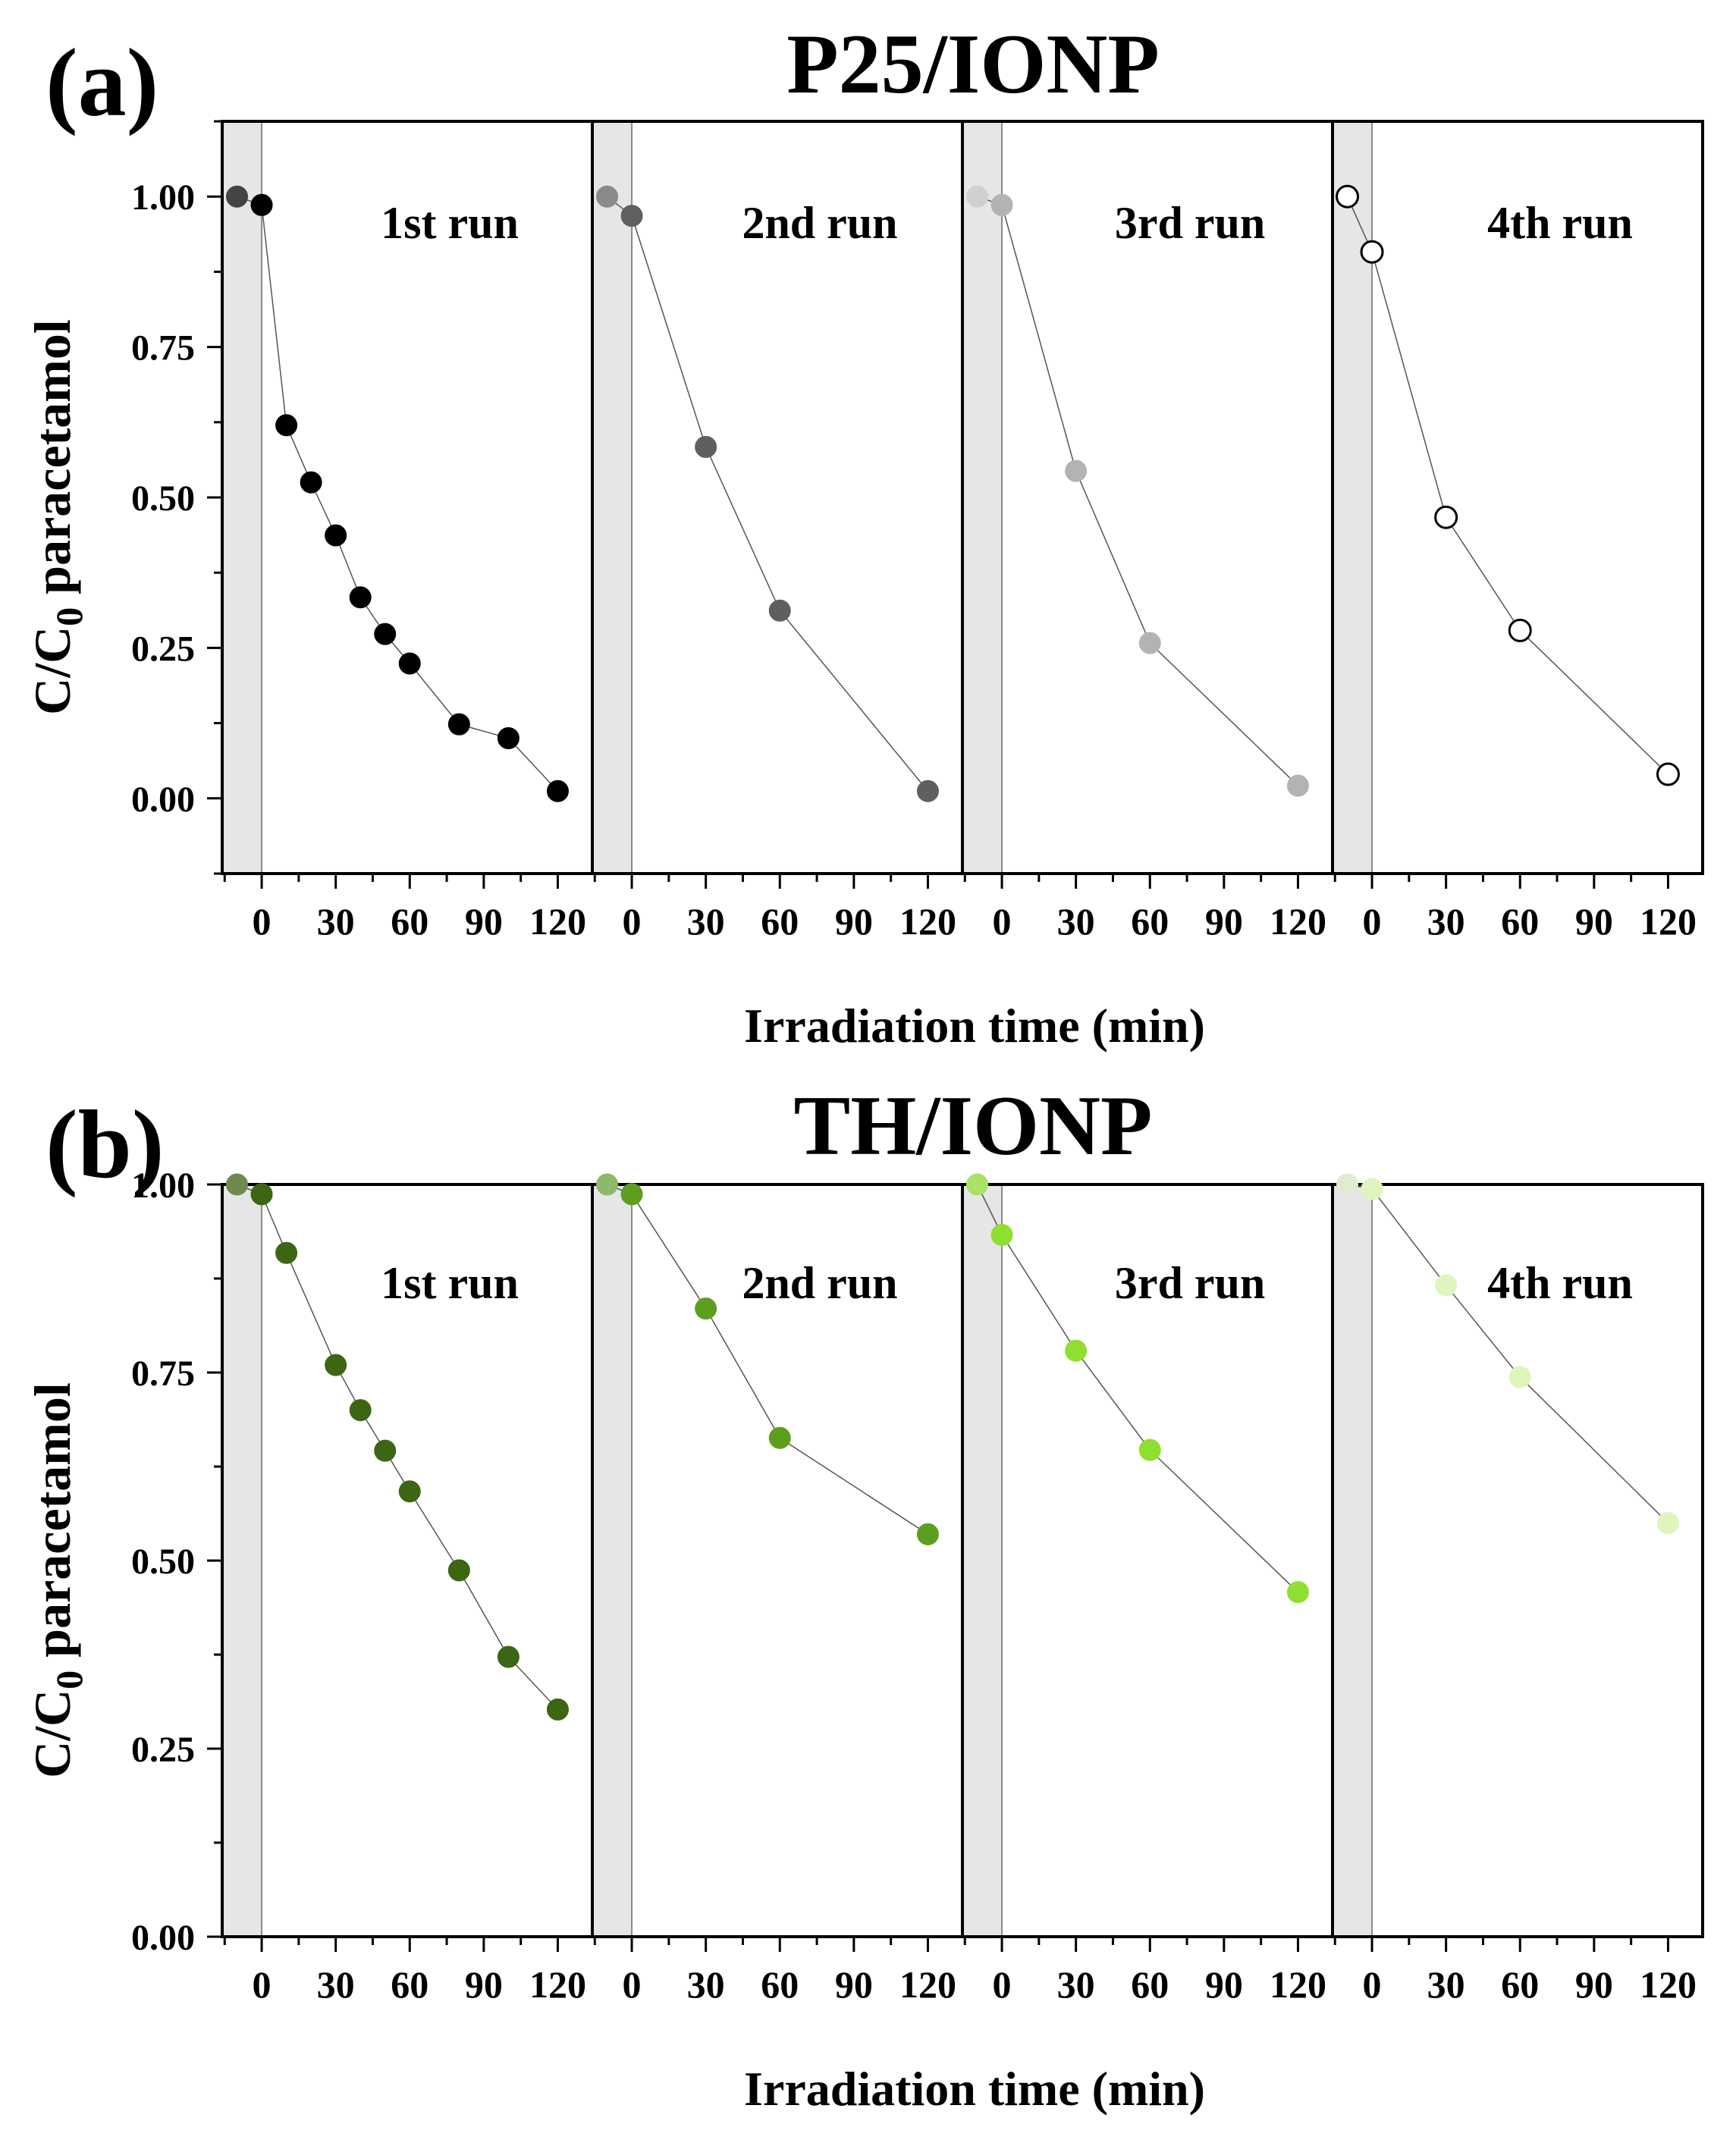 The image size is (1736, 2146). What do you see at coordinates (1520, 921) in the screenshot?
I see `x-tick-label-a-4-2: 60` at bounding box center [1520, 921].